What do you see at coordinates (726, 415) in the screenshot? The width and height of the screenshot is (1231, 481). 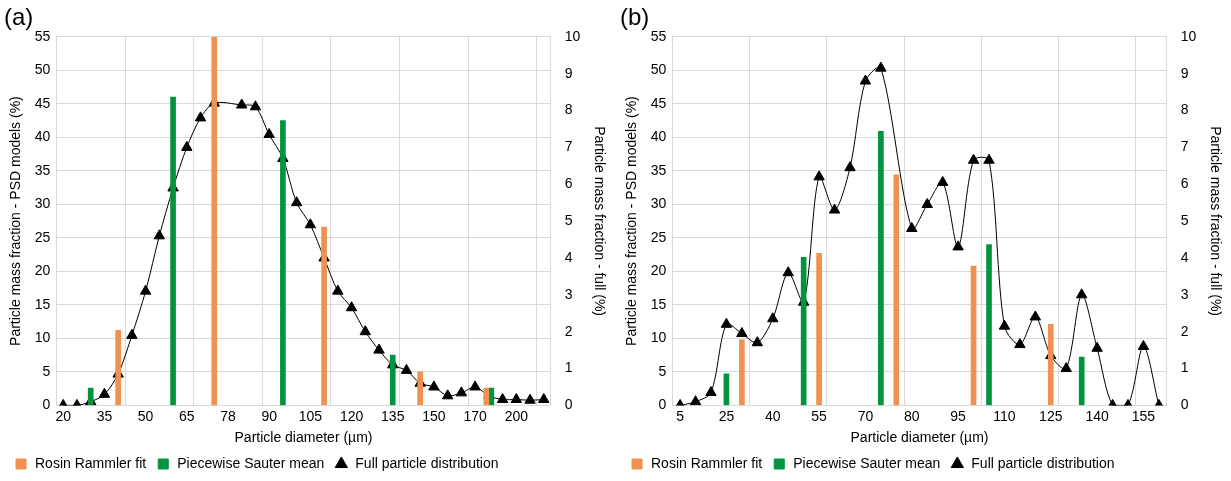 I see `x-tick-label: 25` at bounding box center [726, 415].